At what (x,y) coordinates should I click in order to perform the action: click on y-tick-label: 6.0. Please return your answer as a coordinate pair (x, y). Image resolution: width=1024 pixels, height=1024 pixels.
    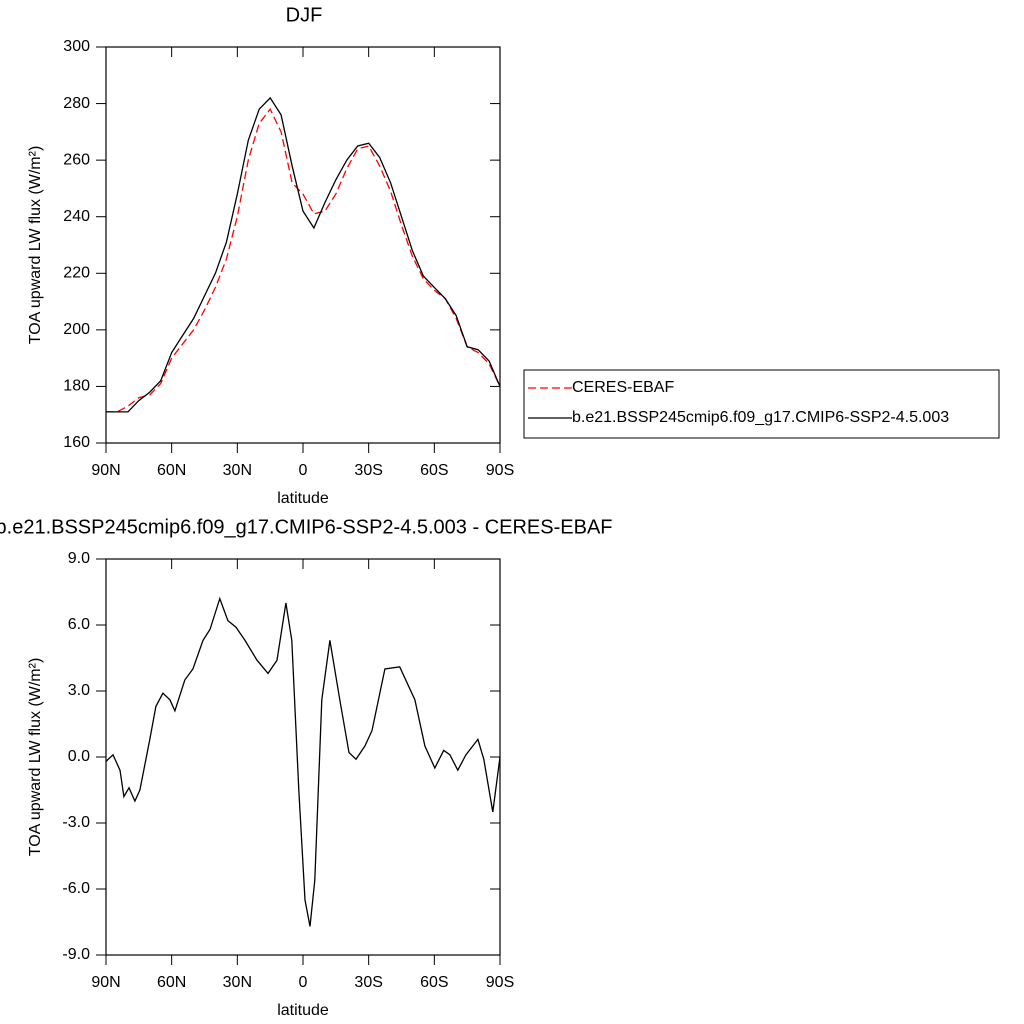
    Looking at the image, I should click on (79, 624).